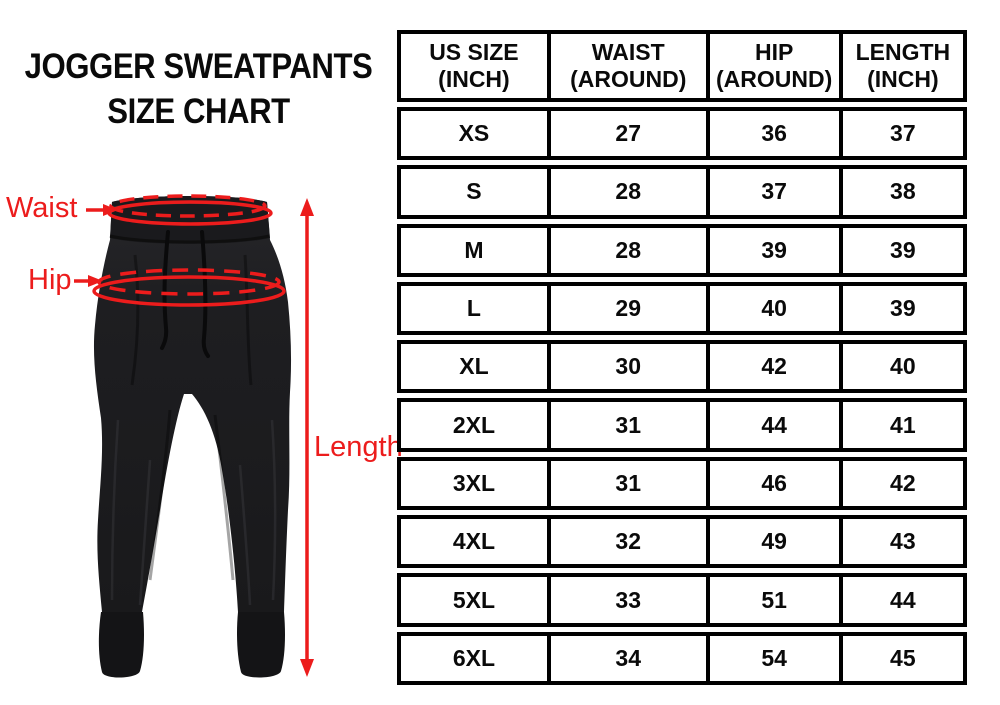  Describe the element at coordinates (95, 281) in the screenshot. I see `hip-arrowhead-icon` at that location.